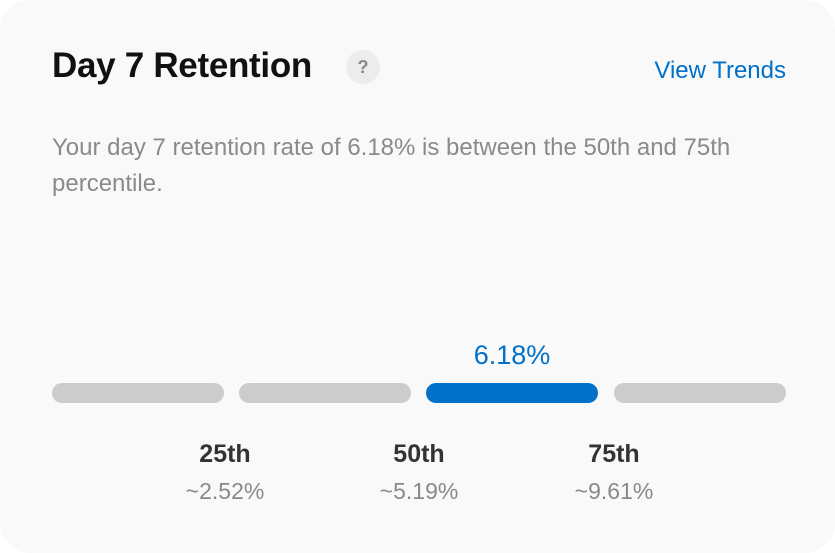 This screenshot has height=553, width=835. I want to click on segment-50th-75th, so click(512, 393).